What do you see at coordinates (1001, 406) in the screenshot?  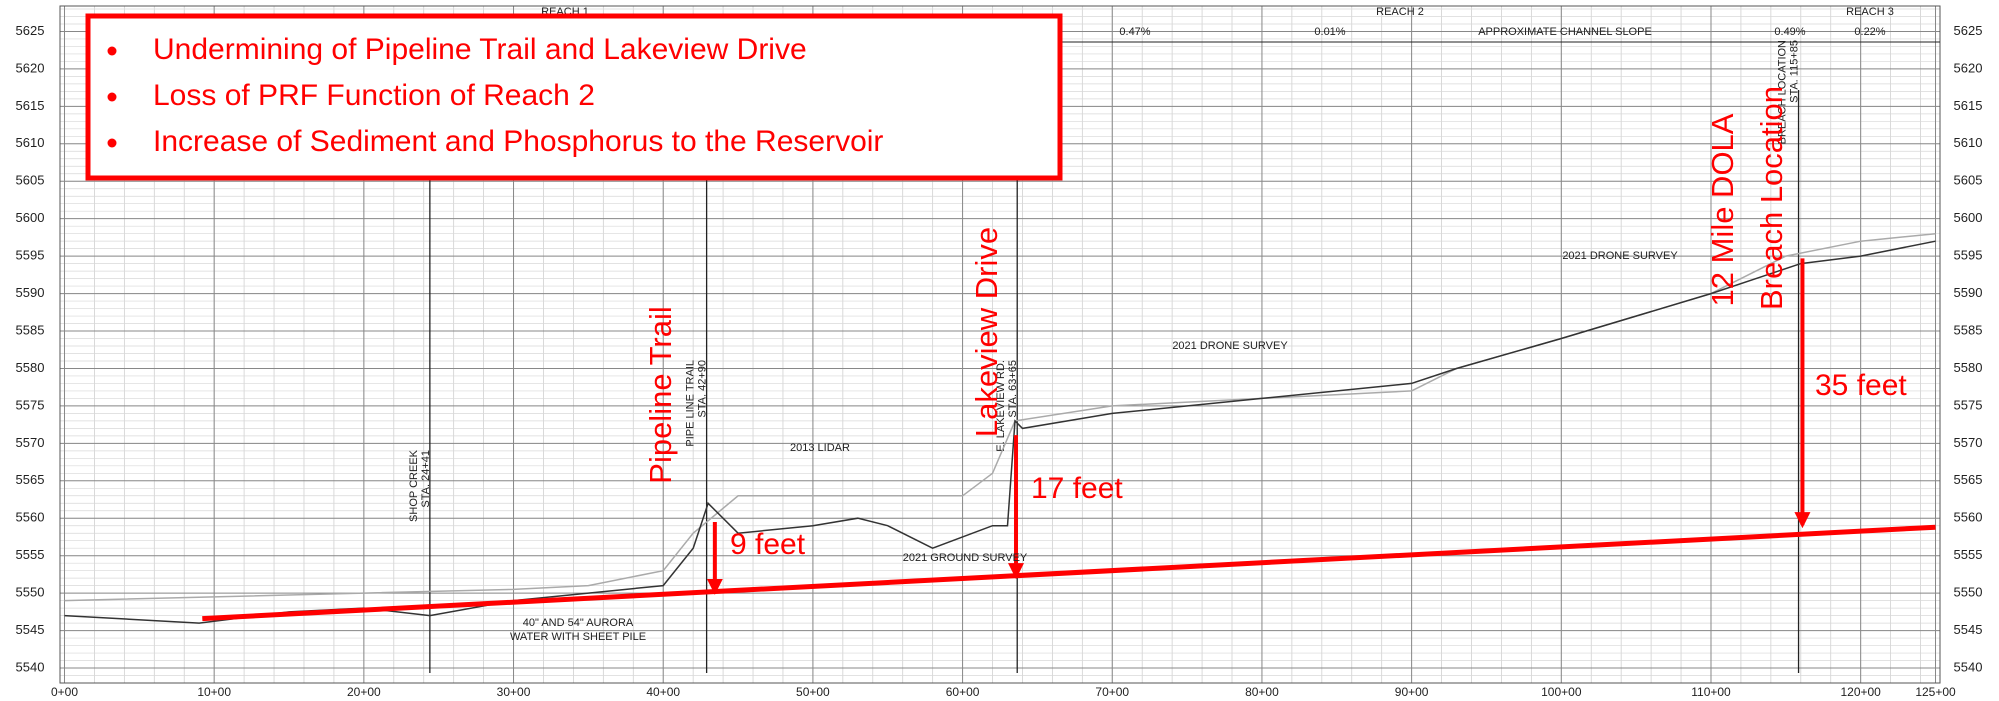 I see `station-label: E. LAKEVIEW RD.` at bounding box center [1001, 406].